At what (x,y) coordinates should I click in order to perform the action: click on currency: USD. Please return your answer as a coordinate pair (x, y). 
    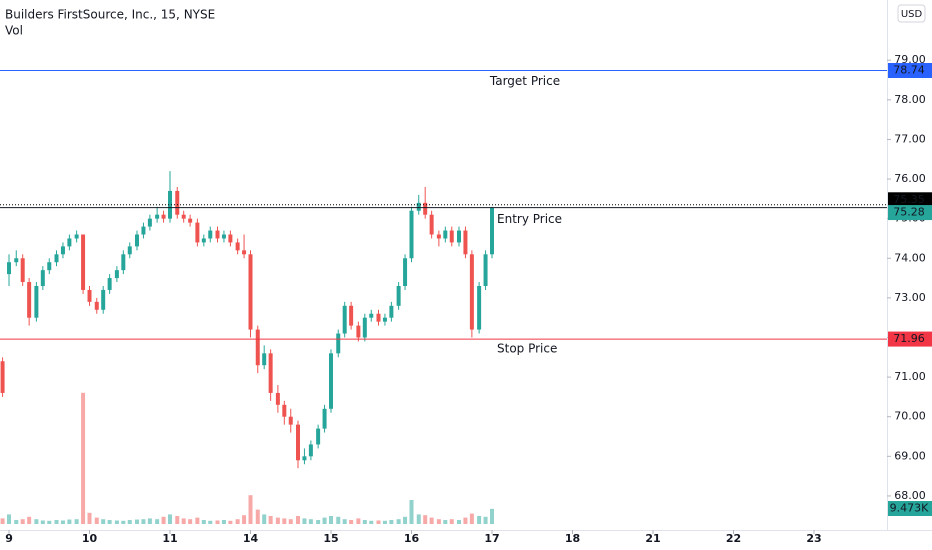
    Looking at the image, I should click on (912, 14).